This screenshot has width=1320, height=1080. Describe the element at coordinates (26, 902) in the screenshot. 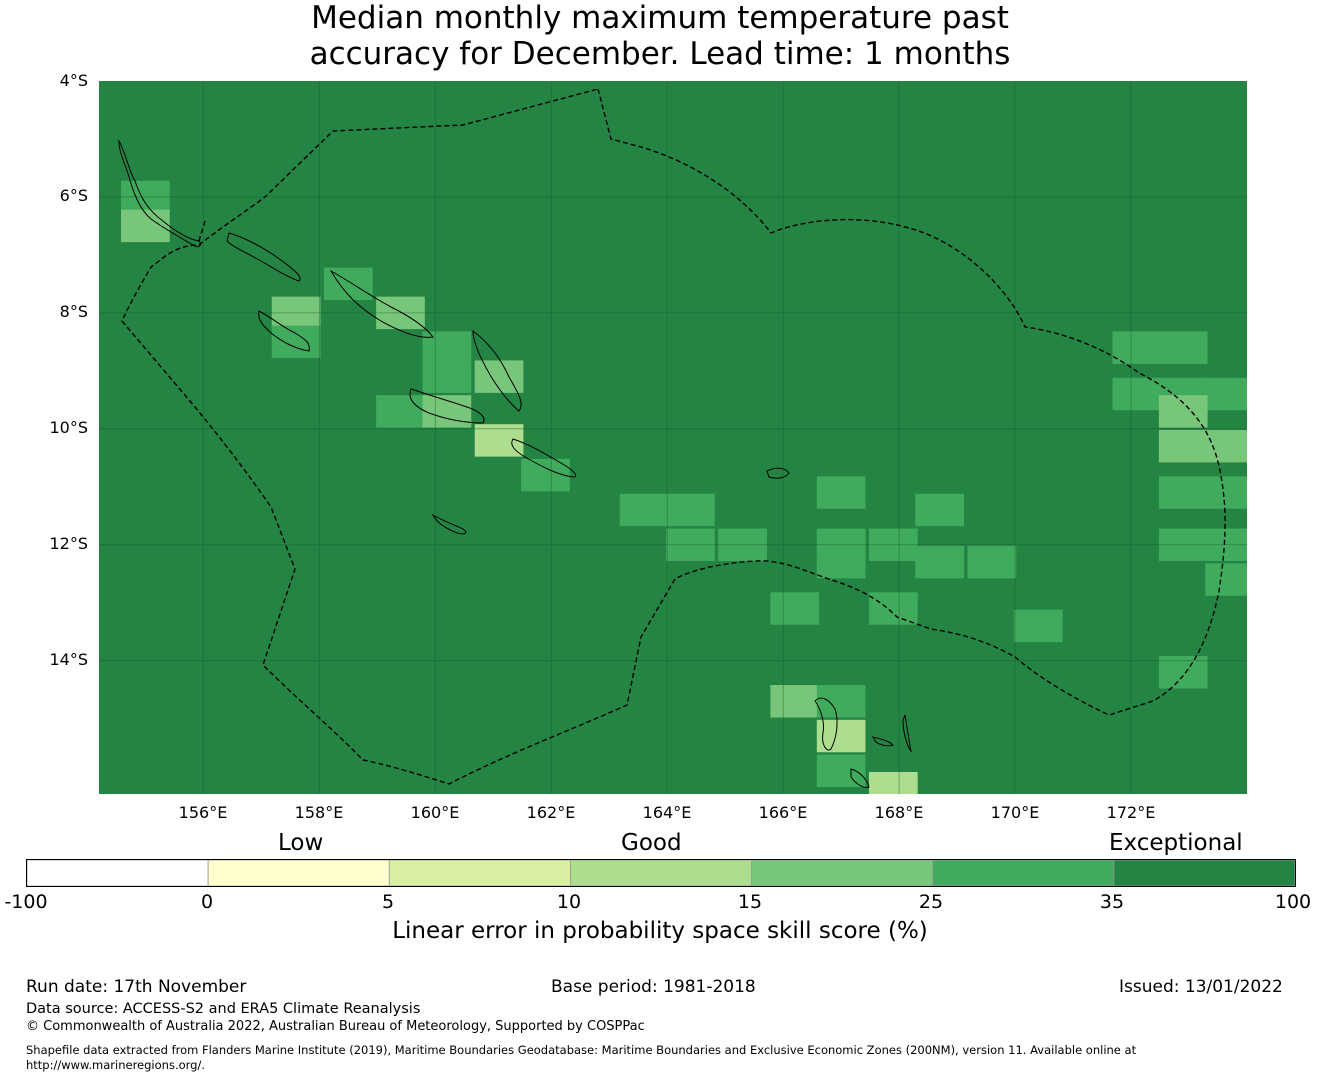

I see `colorbar-tick: -100` at that location.